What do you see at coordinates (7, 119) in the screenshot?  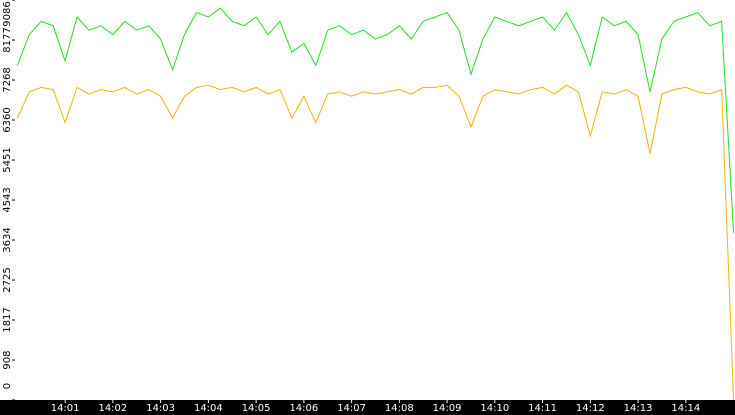 I see `y-tick-label: 6360` at bounding box center [7, 119].